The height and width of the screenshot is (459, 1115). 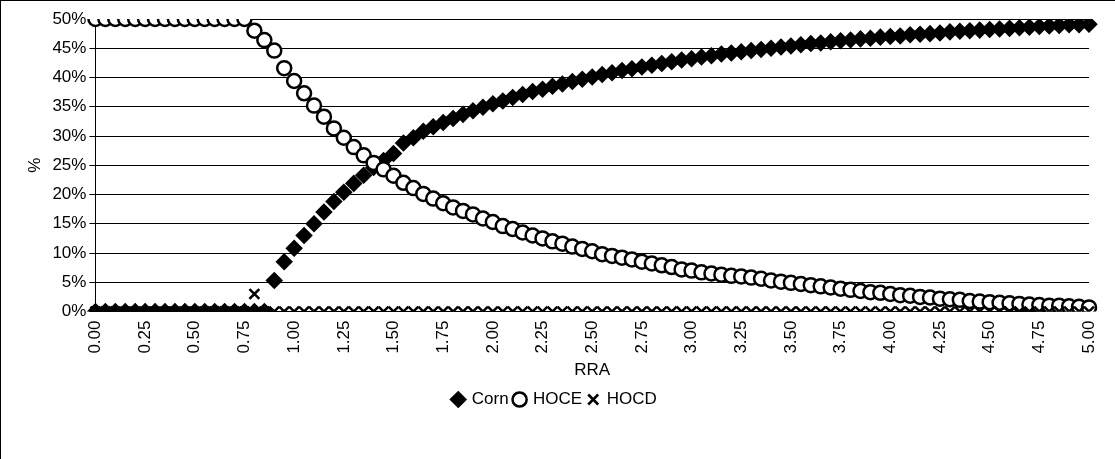 What do you see at coordinates (889, 337) in the screenshot?
I see `x-tick-label: 4.00` at bounding box center [889, 337].